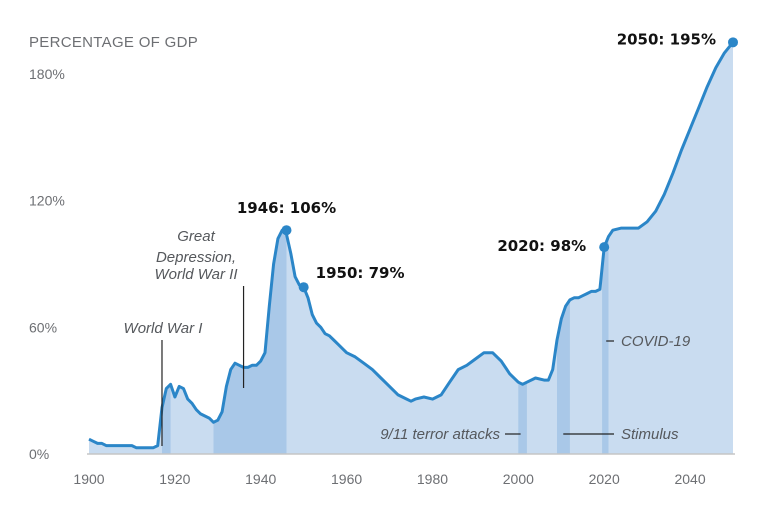  Describe the element at coordinates (47, 74) in the screenshot. I see `y-tick-label: 180%` at that location.